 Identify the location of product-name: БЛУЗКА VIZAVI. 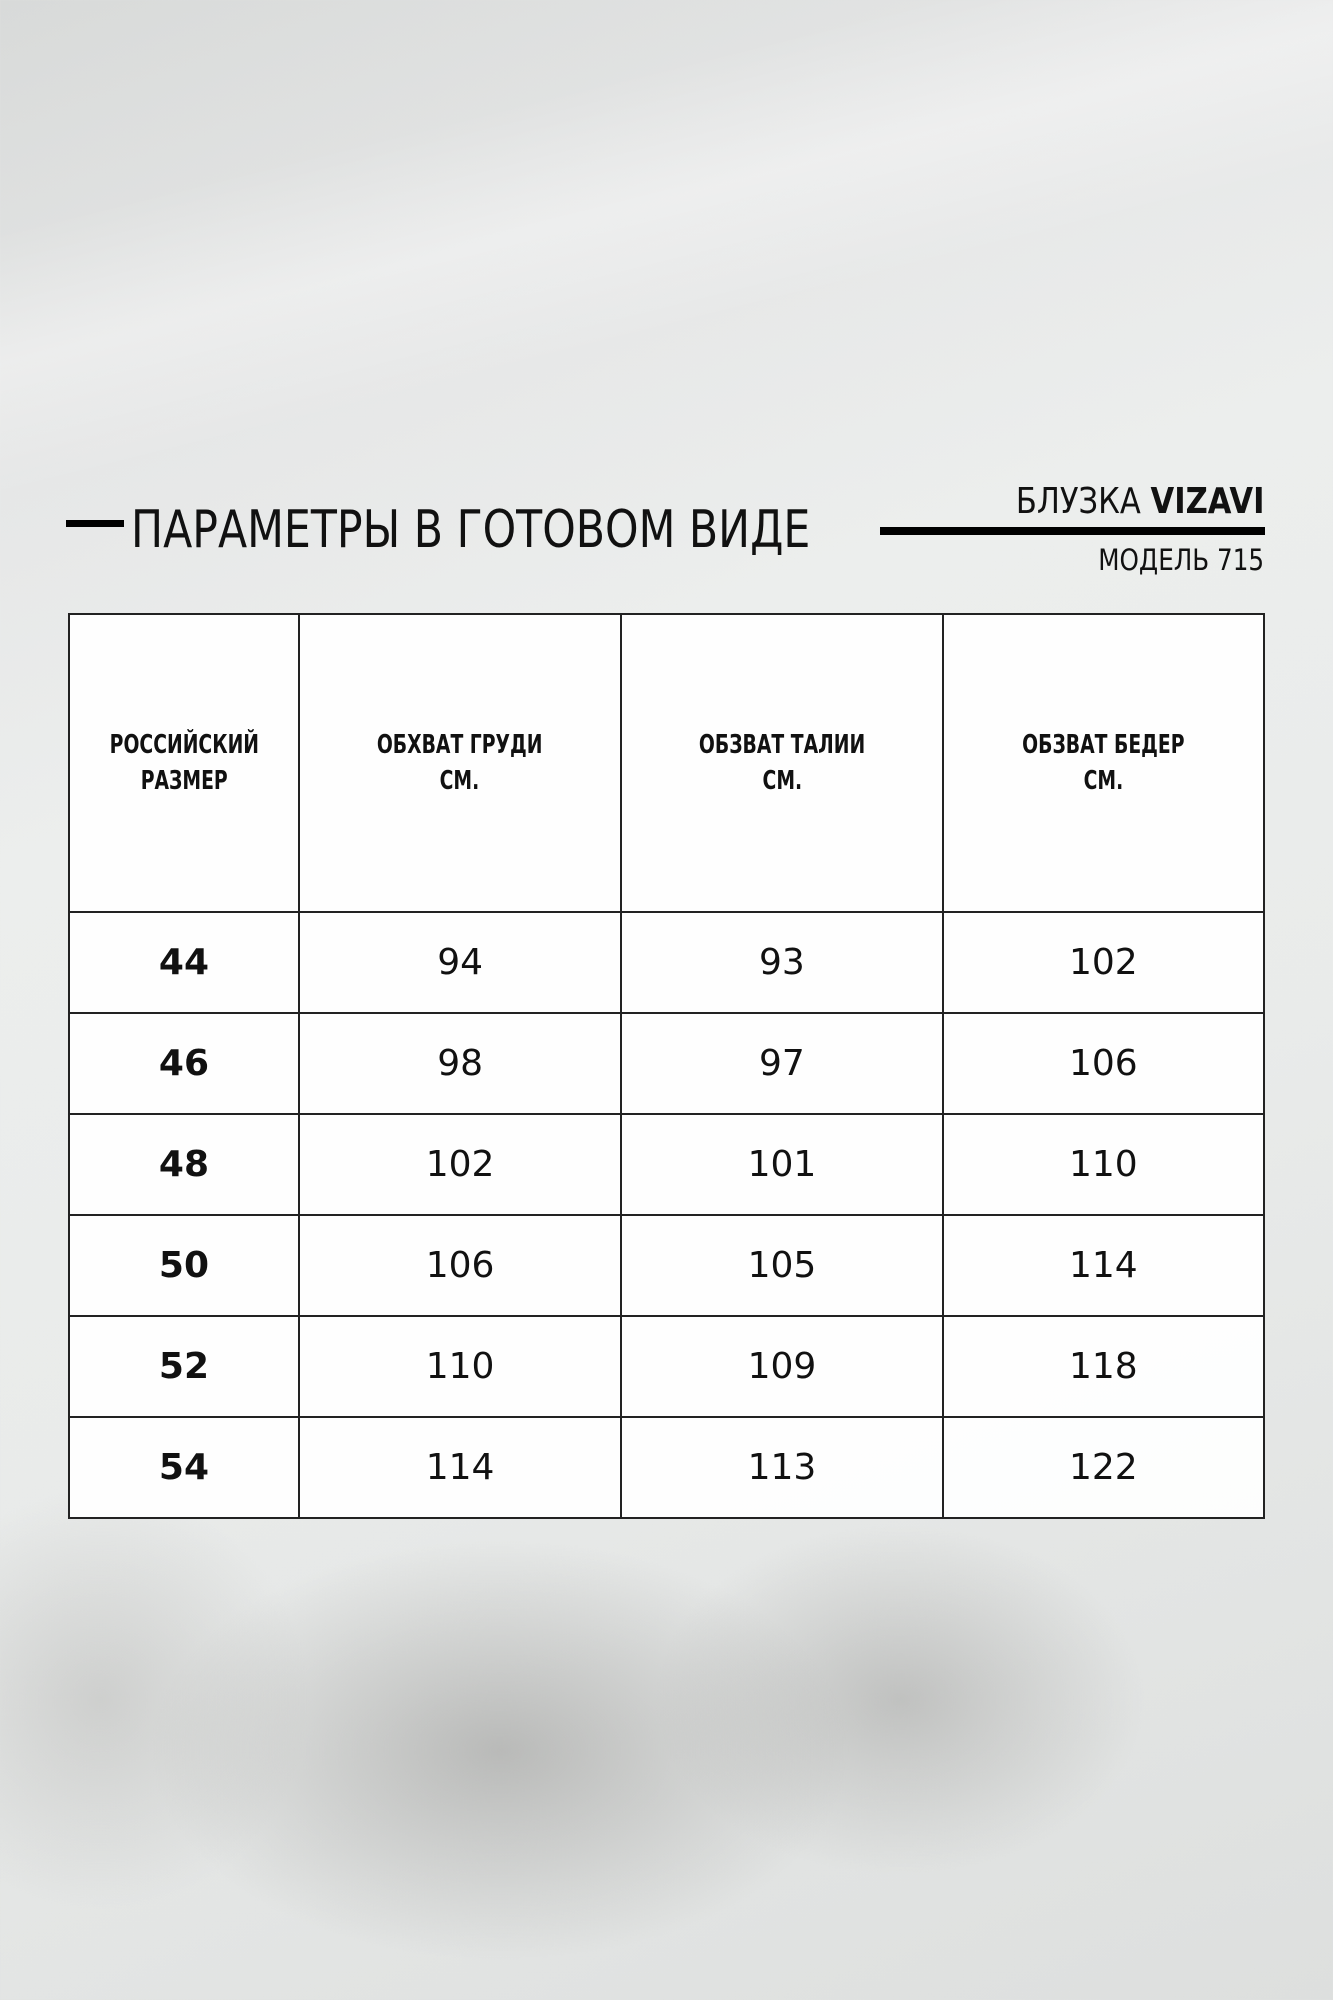
(1139, 502).